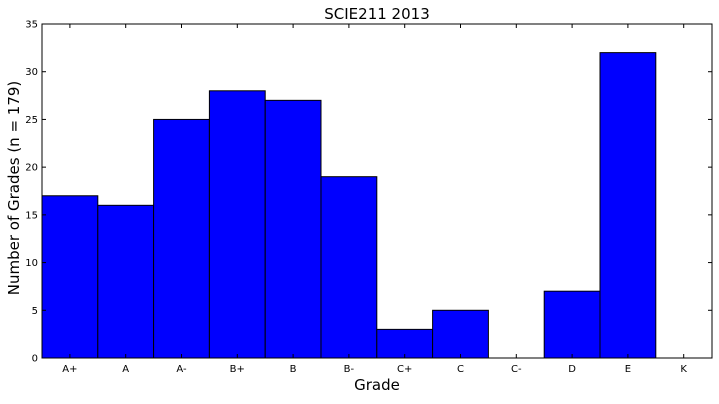 This screenshot has width=719, height=404. I want to click on y-tick-label: 5, so click(35, 311).